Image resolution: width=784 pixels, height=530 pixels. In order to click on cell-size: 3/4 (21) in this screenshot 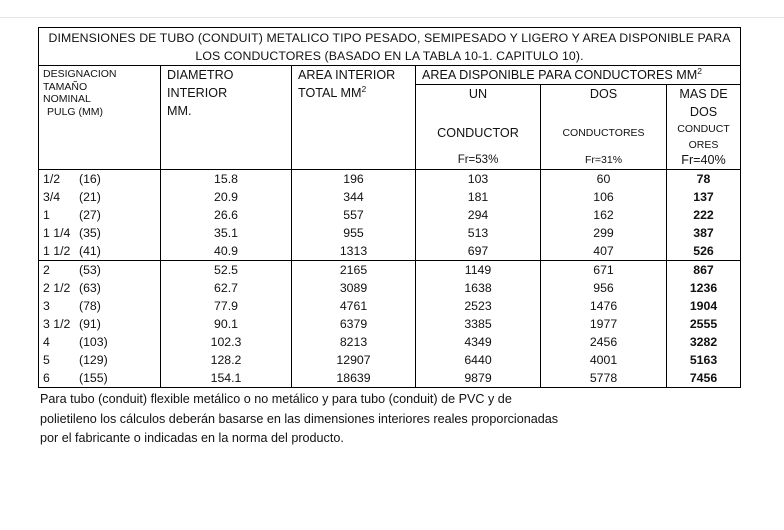, I will do `click(99, 197)`.